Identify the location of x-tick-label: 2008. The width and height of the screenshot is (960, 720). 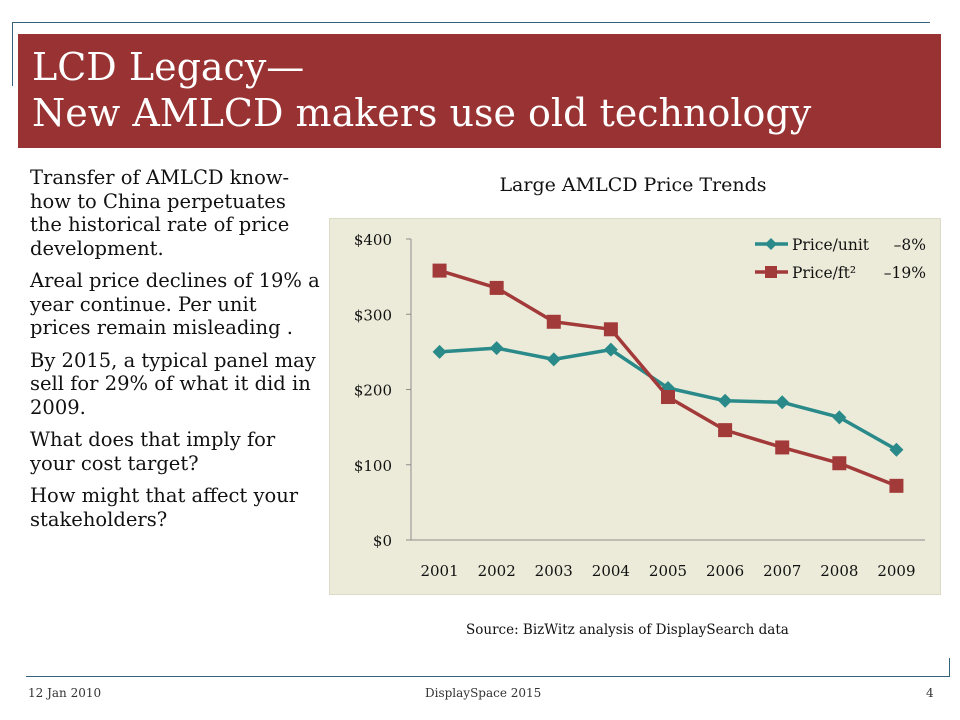
(839, 571).